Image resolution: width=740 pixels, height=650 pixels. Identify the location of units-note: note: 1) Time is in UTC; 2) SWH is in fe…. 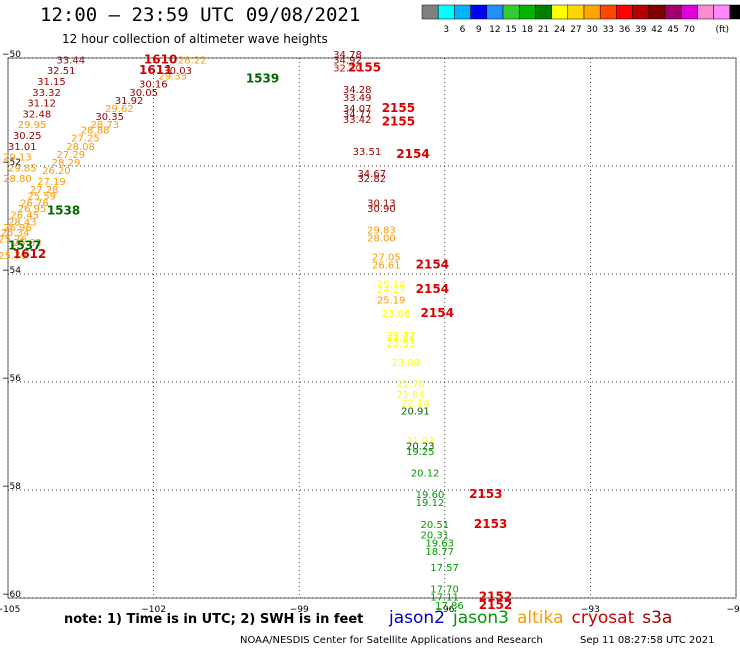
(214, 619).